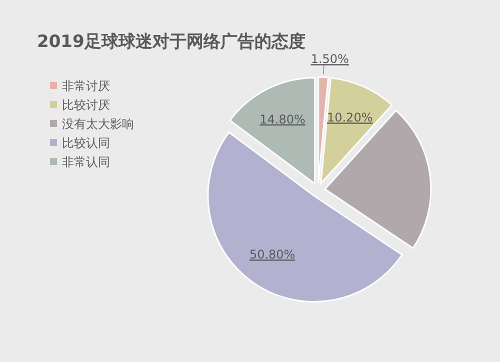 This screenshot has height=362, width=500. What do you see at coordinates (86, 143) in the screenshot?
I see `legend-label: 比较认同` at bounding box center [86, 143].